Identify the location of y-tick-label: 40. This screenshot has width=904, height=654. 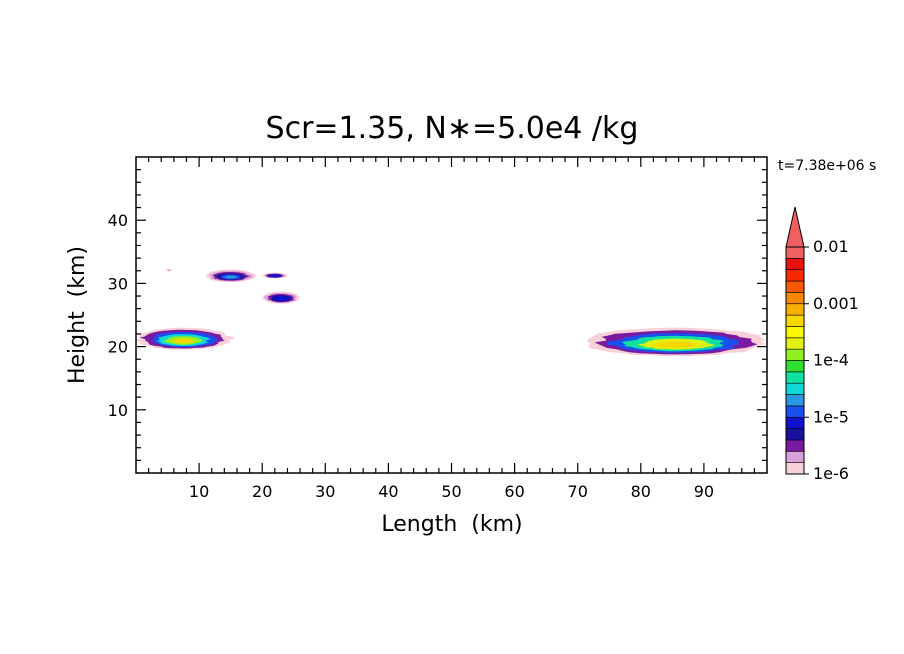
(118, 220).